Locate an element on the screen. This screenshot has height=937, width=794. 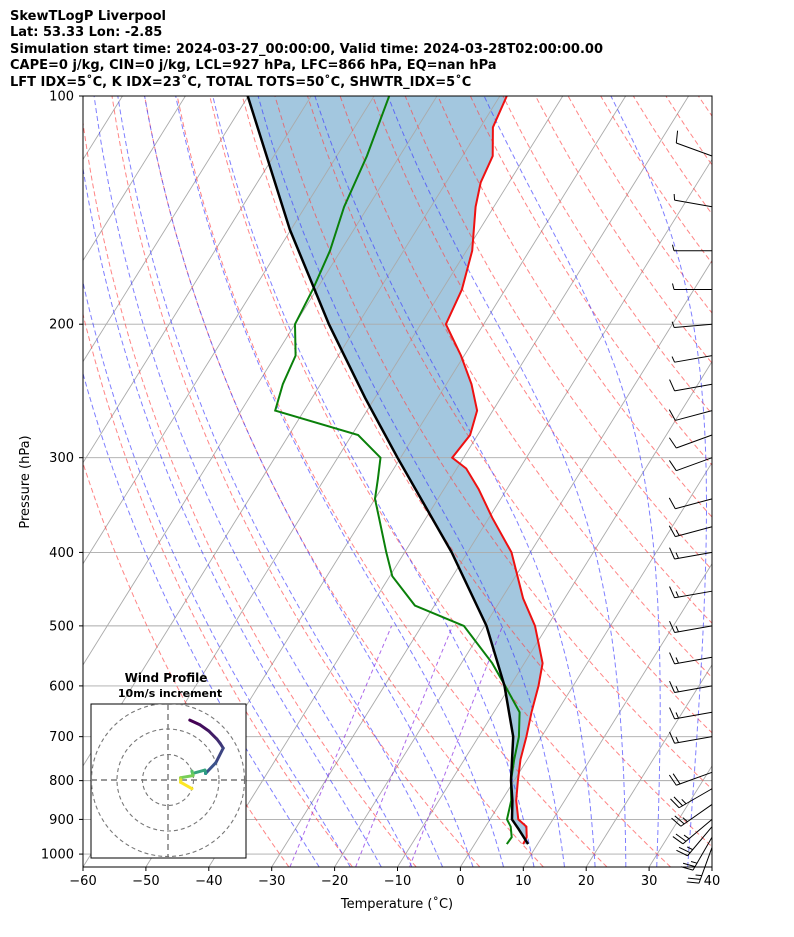
hodograph-title: Wind Profile is located at coordinates (166, 678).